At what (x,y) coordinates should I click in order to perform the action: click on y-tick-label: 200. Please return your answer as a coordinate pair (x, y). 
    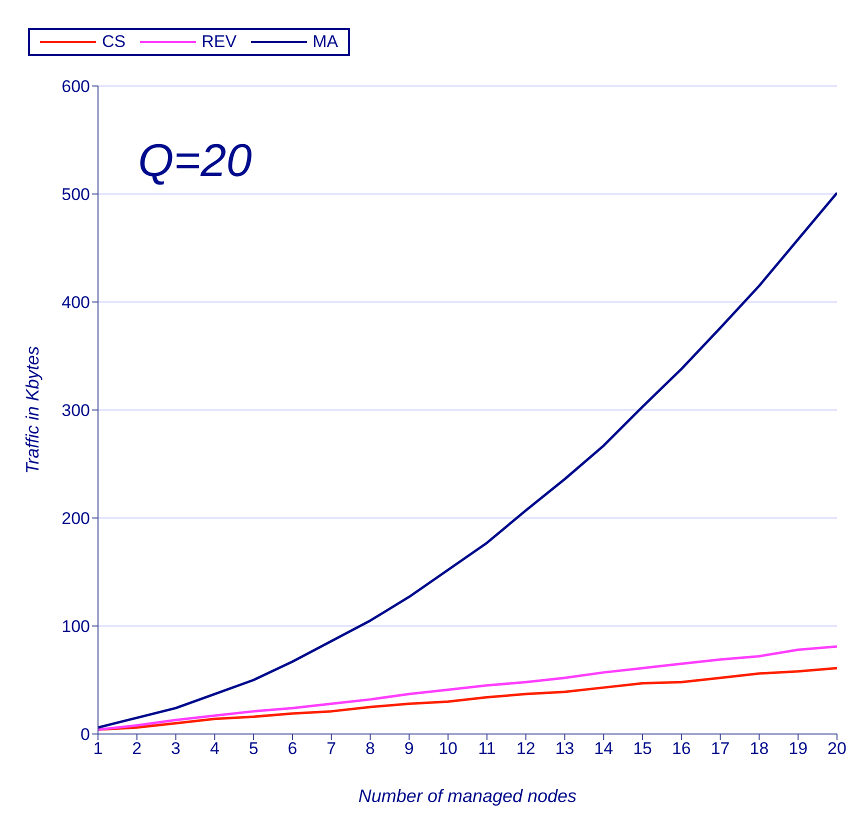
    Looking at the image, I should click on (76, 518).